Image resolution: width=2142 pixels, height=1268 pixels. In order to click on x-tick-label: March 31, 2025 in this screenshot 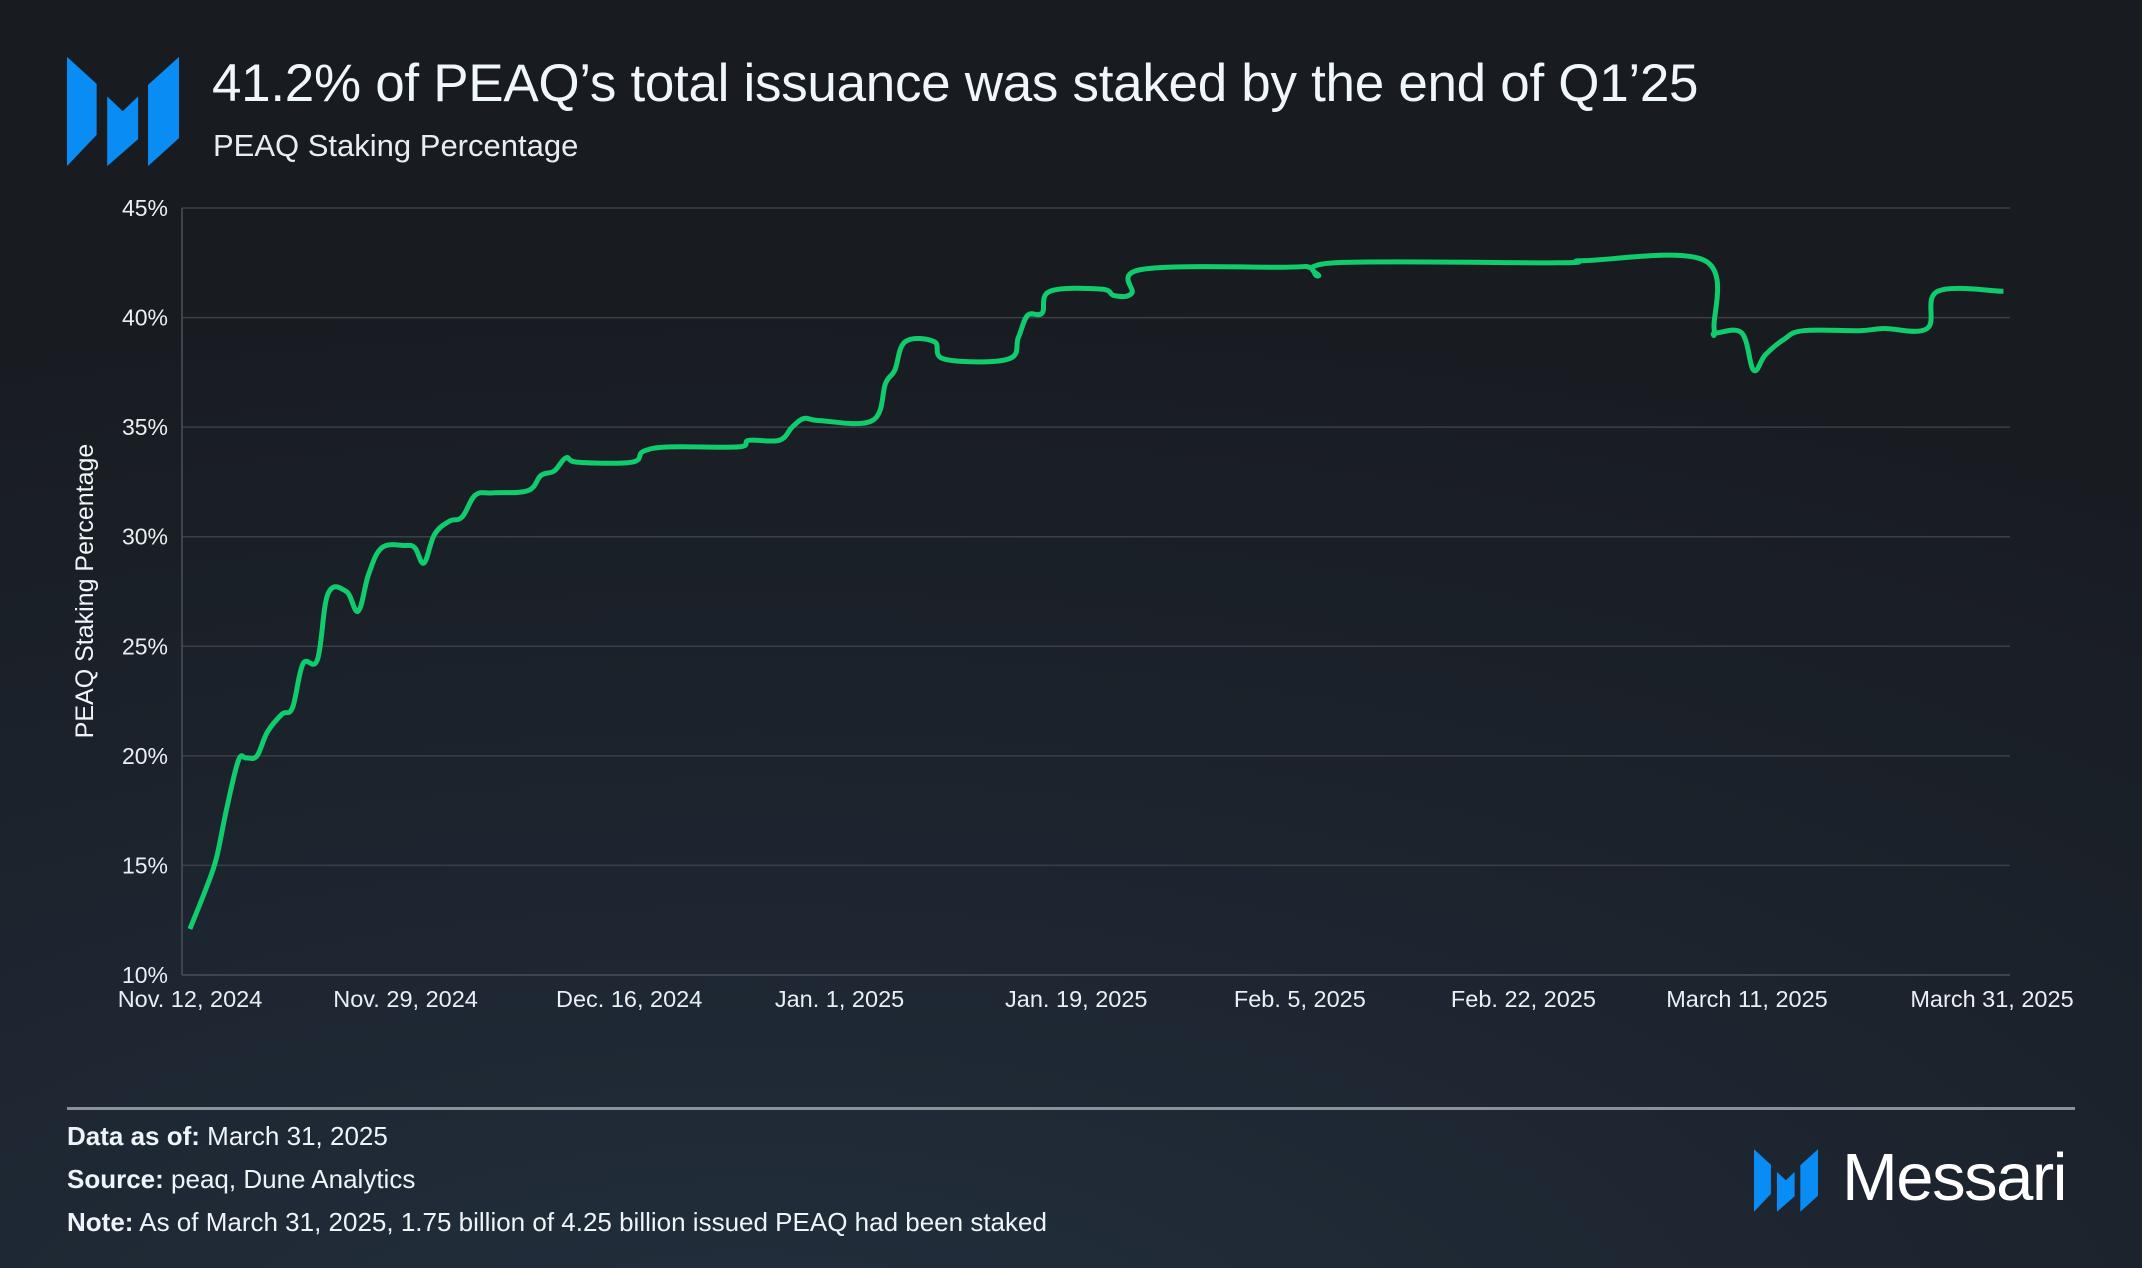, I will do `click(1991, 999)`.